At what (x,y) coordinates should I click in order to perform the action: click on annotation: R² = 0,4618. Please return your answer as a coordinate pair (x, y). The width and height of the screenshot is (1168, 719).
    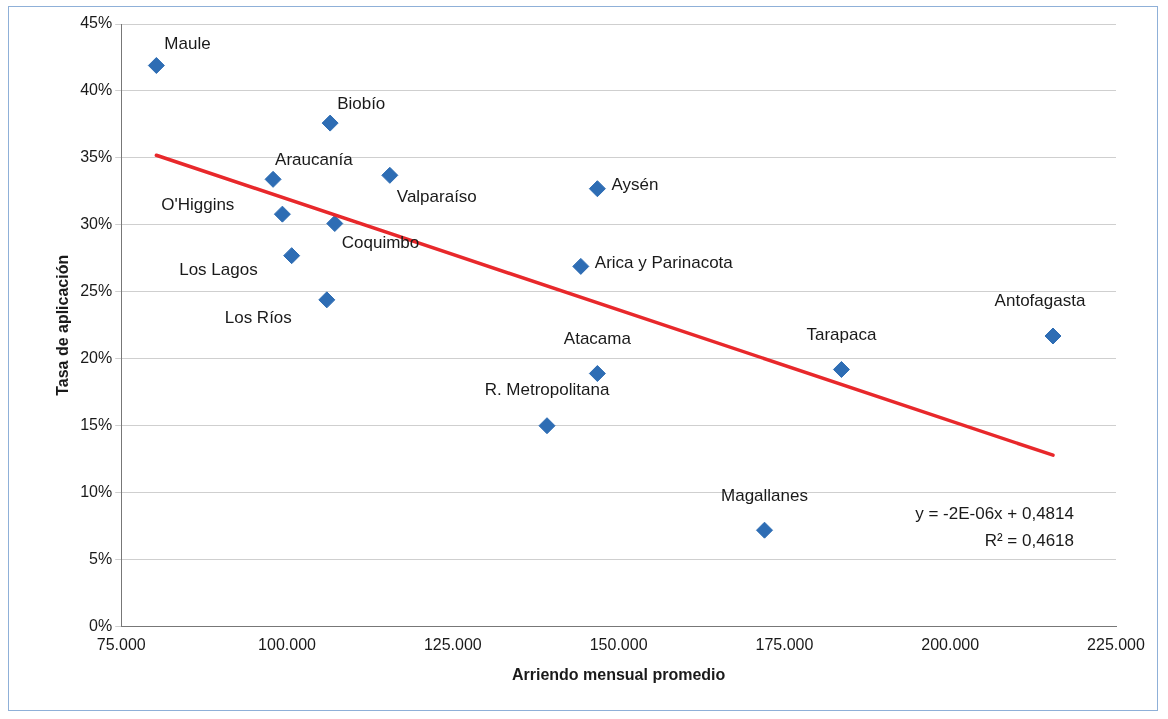
    Looking at the image, I should click on (1029, 541).